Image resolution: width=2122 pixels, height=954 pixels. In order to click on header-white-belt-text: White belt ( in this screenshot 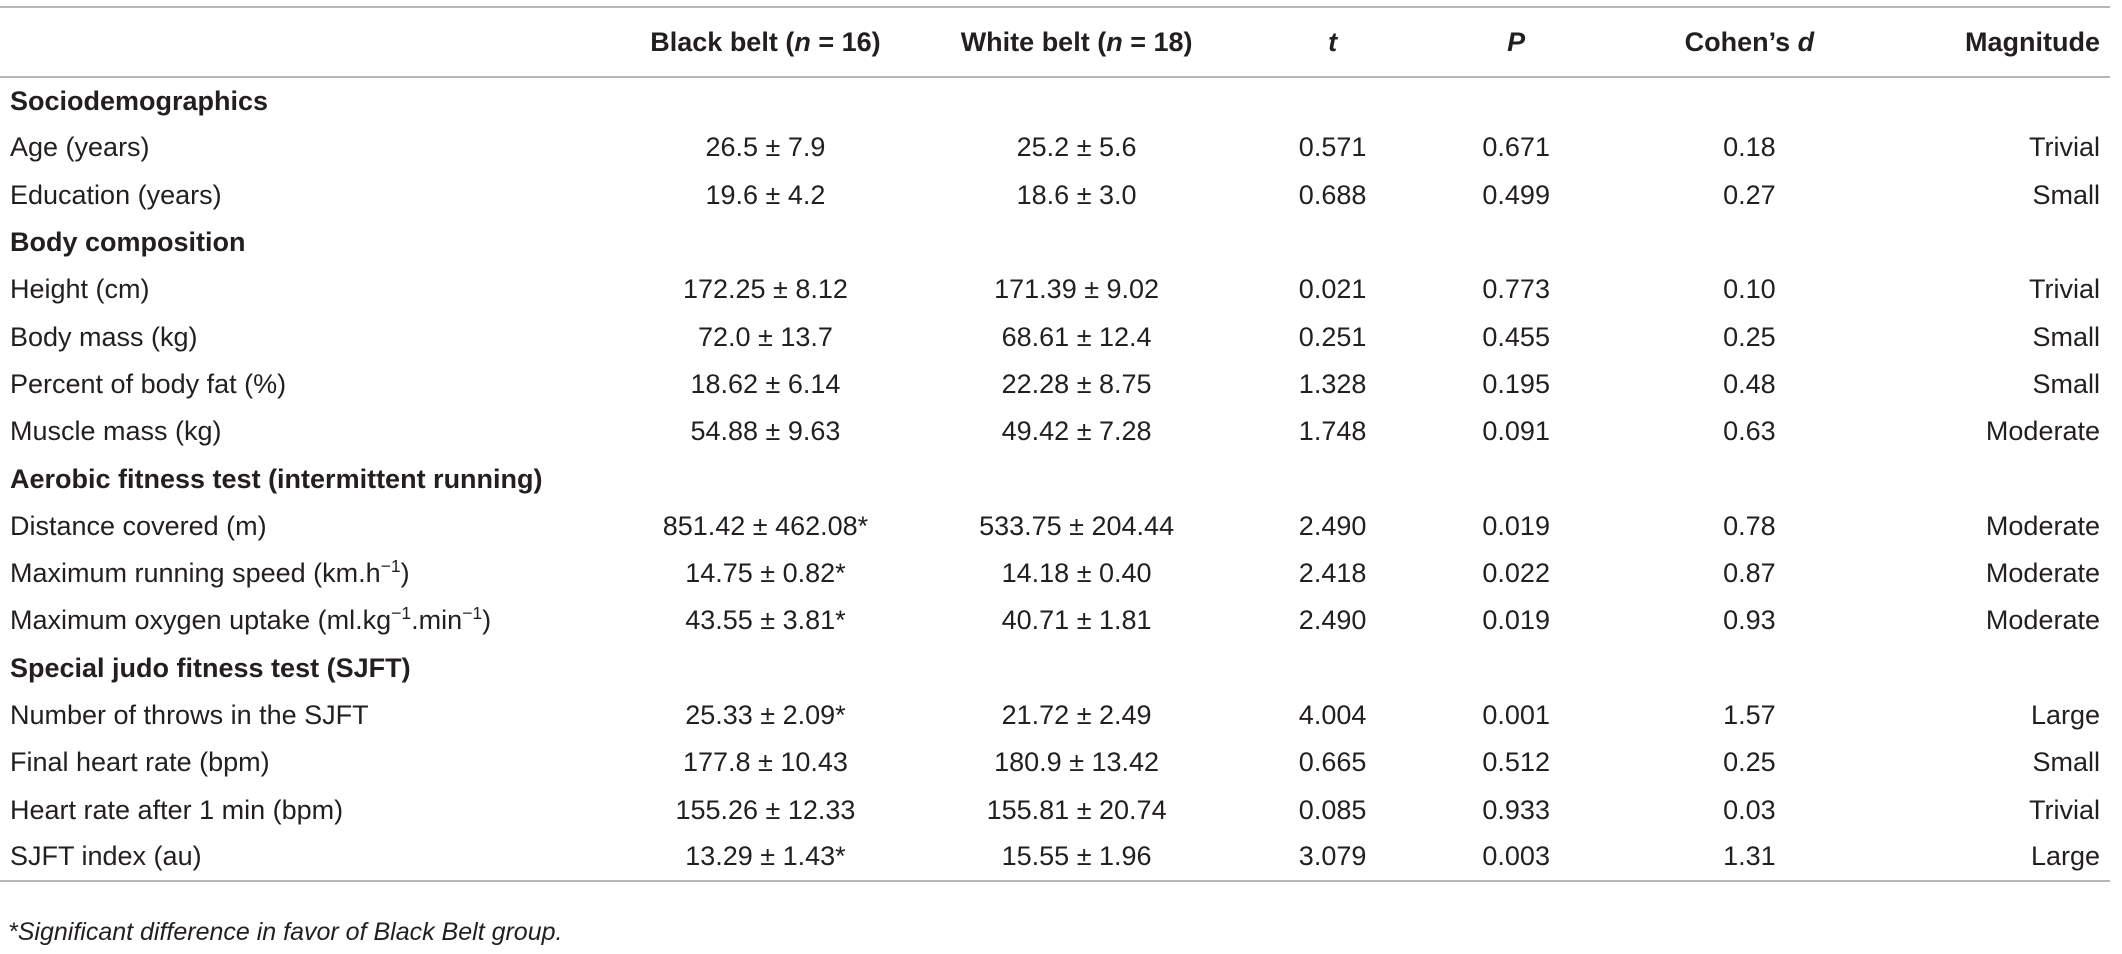, I will do `click(1033, 41)`.